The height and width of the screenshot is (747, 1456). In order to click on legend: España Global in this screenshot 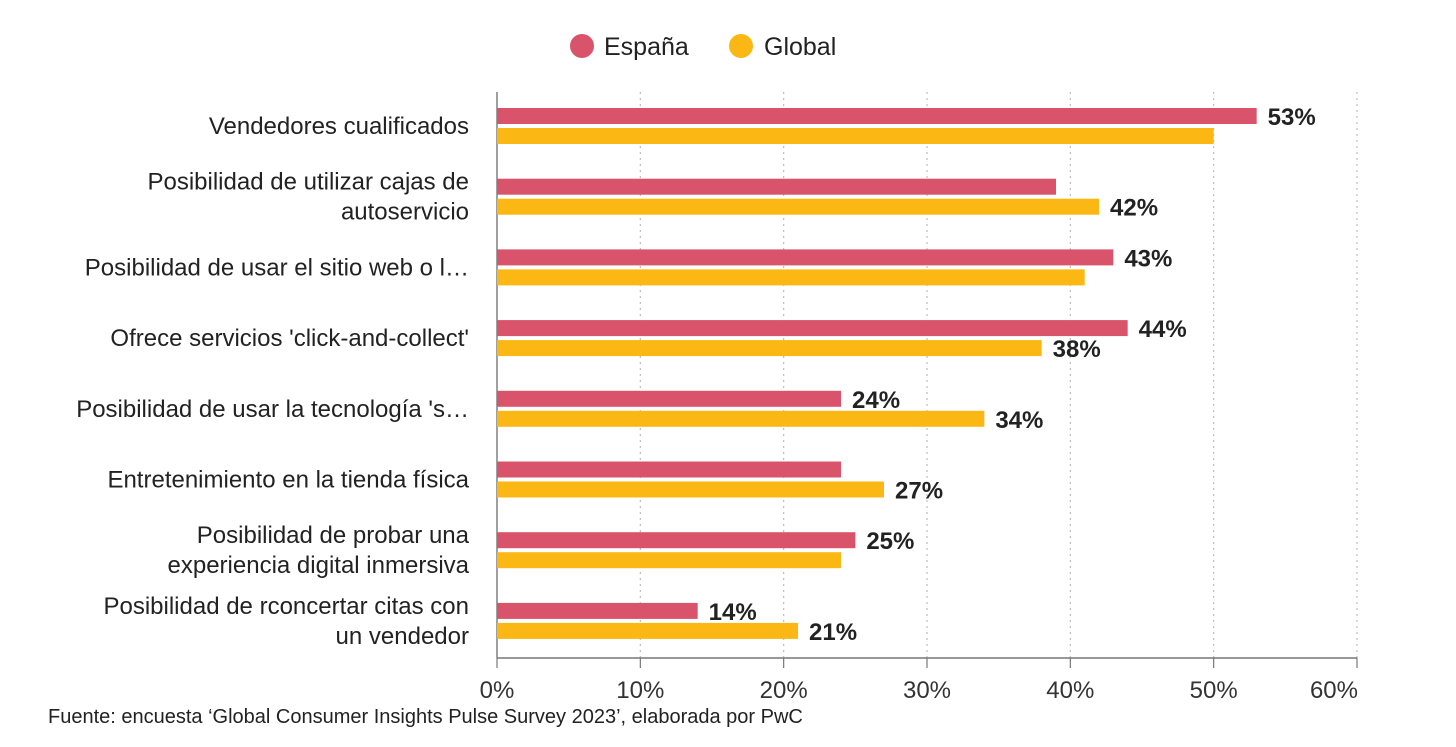, I will do `click(703, 47)`.